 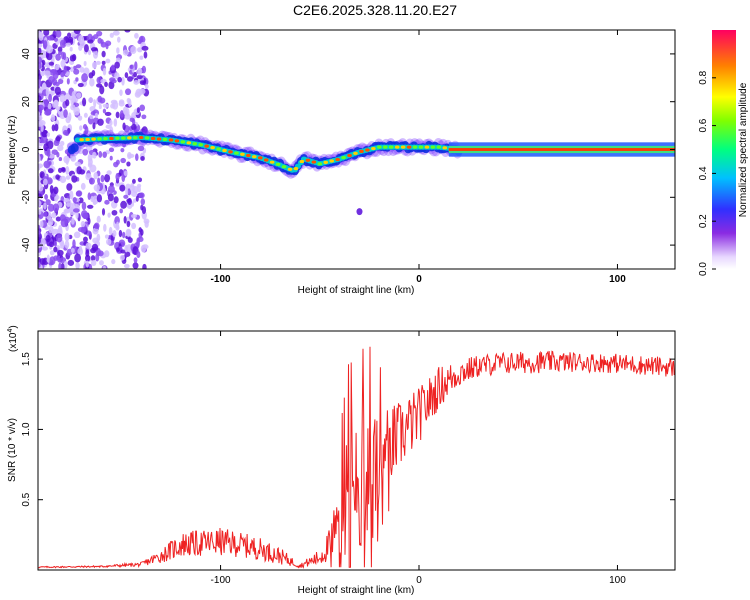 What do you see at coordinates (419, 580) in the screenshot?
I see `x-tick-label: 0` at bounding box center [419, 580].